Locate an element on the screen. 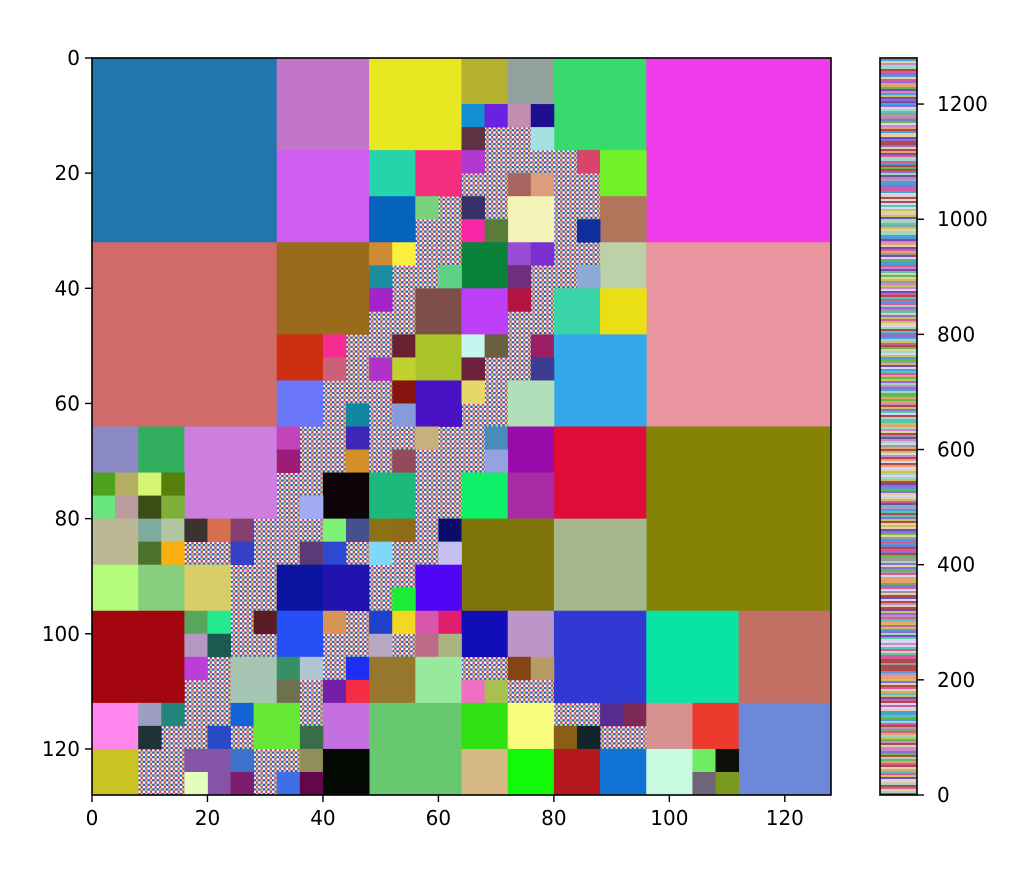  y-tick-label: 120 is located at coordinates (61, 749).